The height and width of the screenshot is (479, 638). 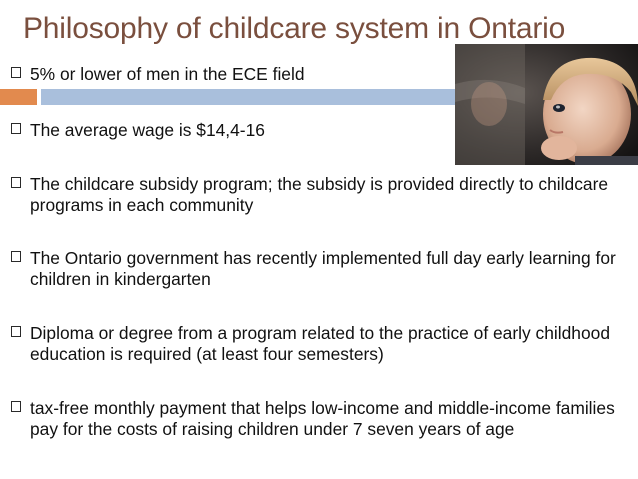 I want to click on child-photo-illustration, so click(x=546, y=104).